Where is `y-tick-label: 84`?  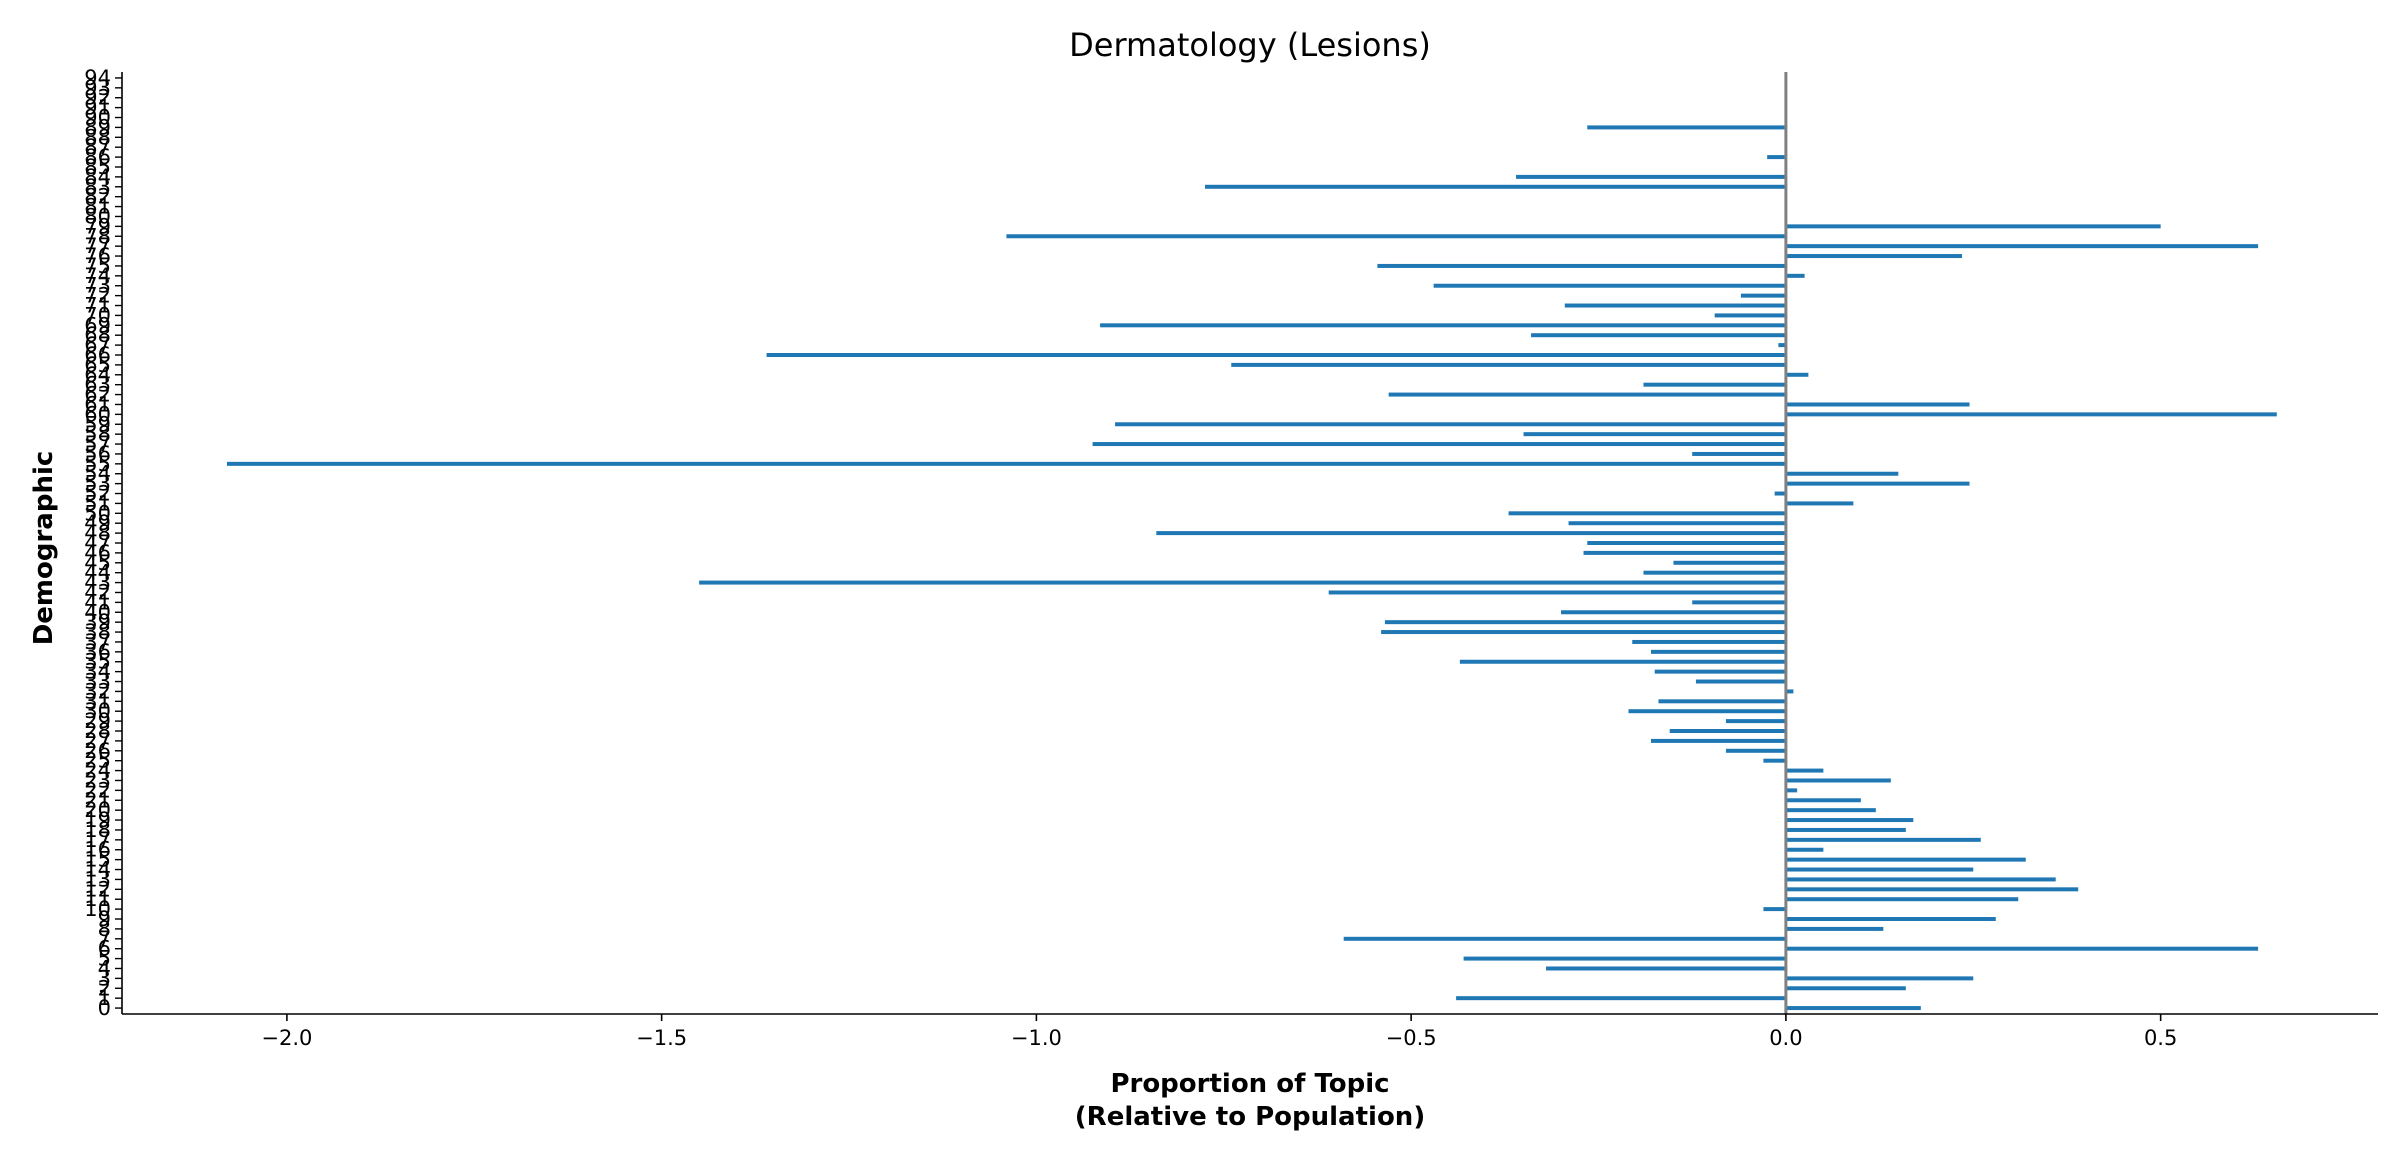 y-tick-label: 84 is located at coordinates (97, 177).